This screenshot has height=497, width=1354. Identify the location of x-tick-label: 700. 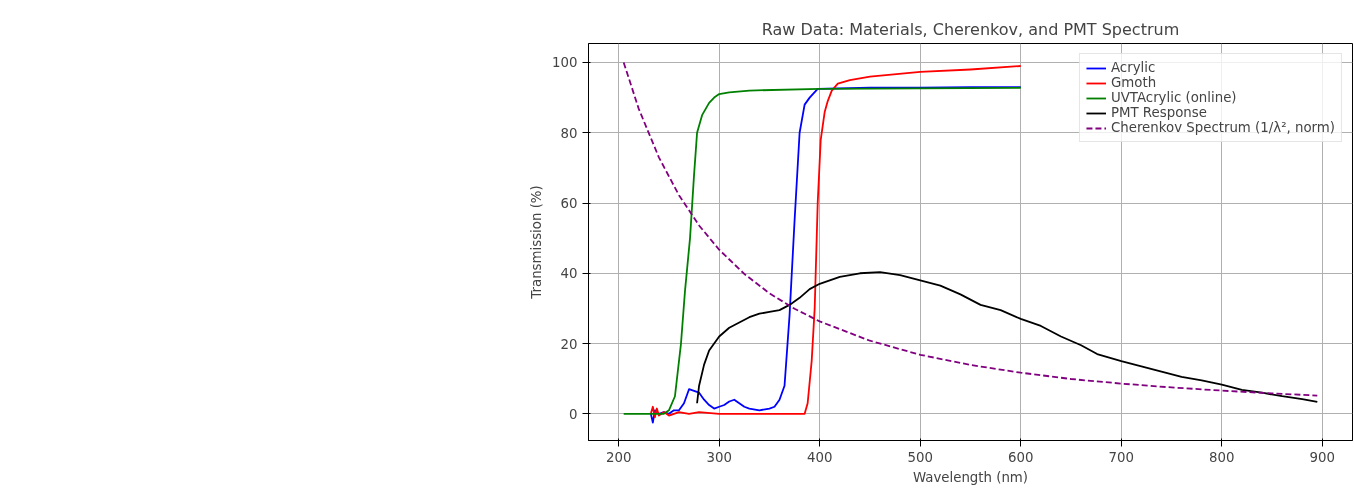
(1121, 457).